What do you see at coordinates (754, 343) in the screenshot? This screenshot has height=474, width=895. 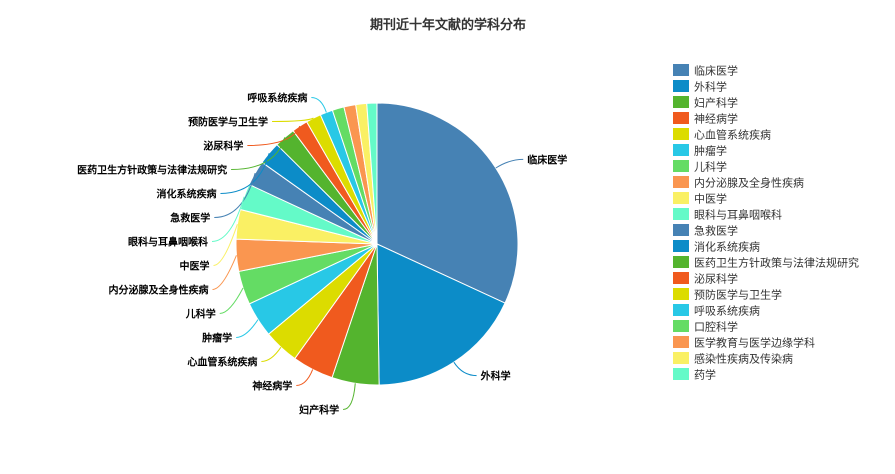 I see `legend-label-18: 医学教育与医学边缘学科` at bounding box center [754, 343].